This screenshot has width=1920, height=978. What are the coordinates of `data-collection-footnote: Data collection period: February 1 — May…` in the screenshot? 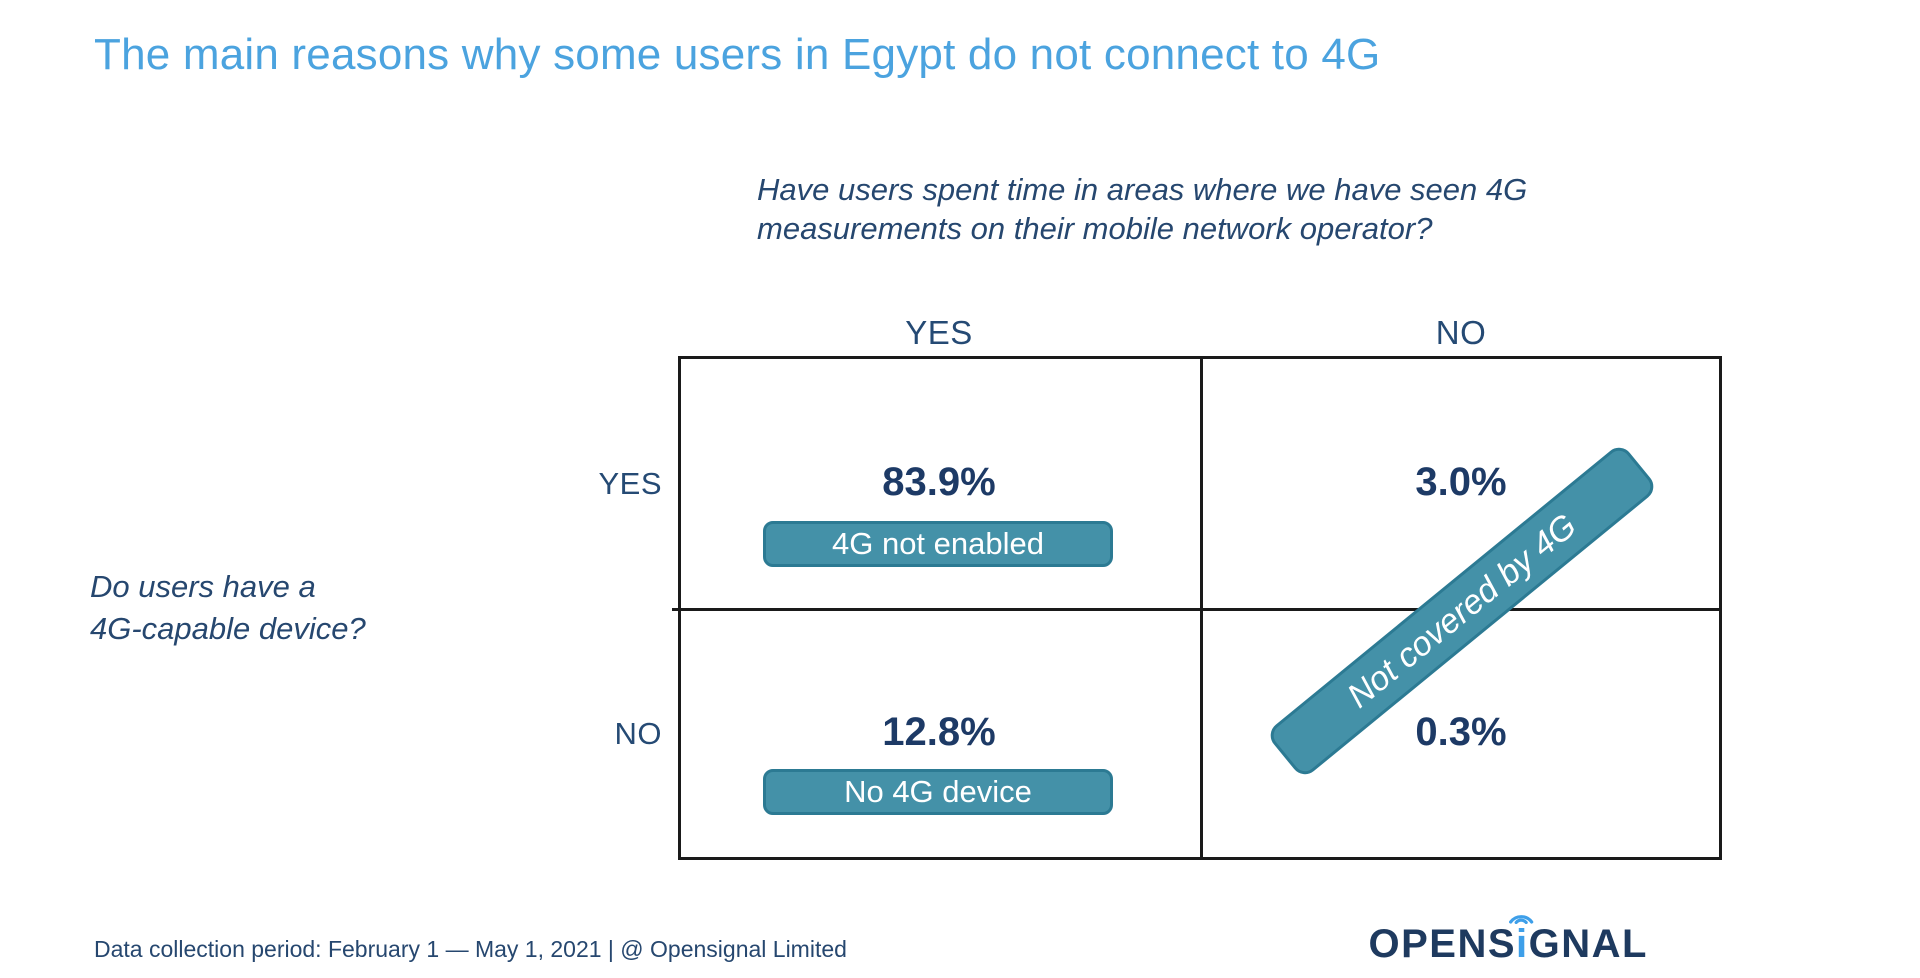 It's located at (470, 949).